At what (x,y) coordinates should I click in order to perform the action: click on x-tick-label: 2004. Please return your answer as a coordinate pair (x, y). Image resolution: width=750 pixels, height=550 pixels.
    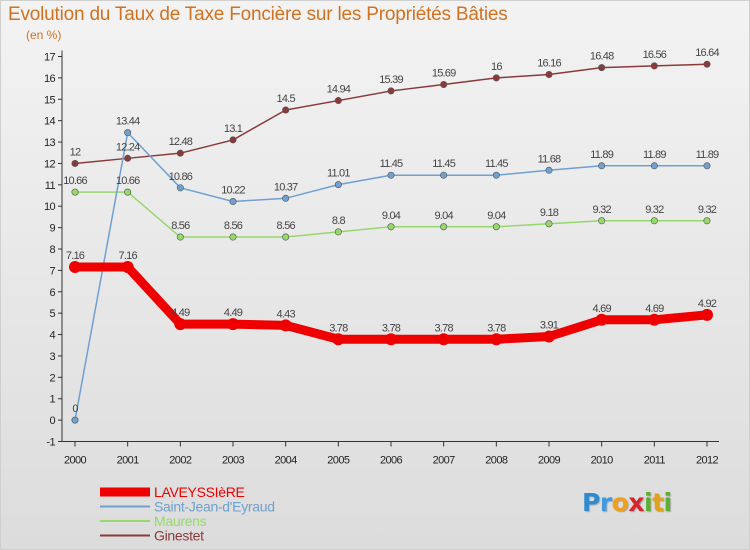
    Looking at the image, I should click on (286, 461).